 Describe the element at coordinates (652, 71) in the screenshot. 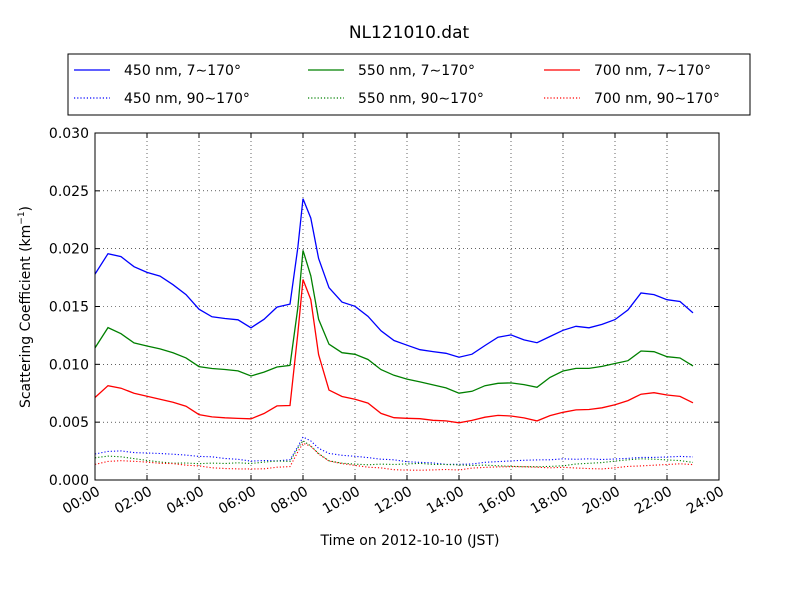

I see `legend-label-2: 700 nm, 7∼170°` at that location.